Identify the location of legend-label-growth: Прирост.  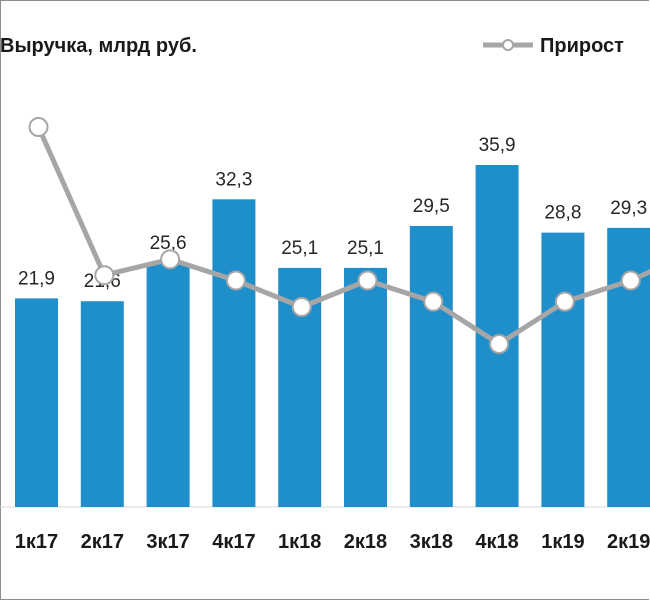
(582, 46).